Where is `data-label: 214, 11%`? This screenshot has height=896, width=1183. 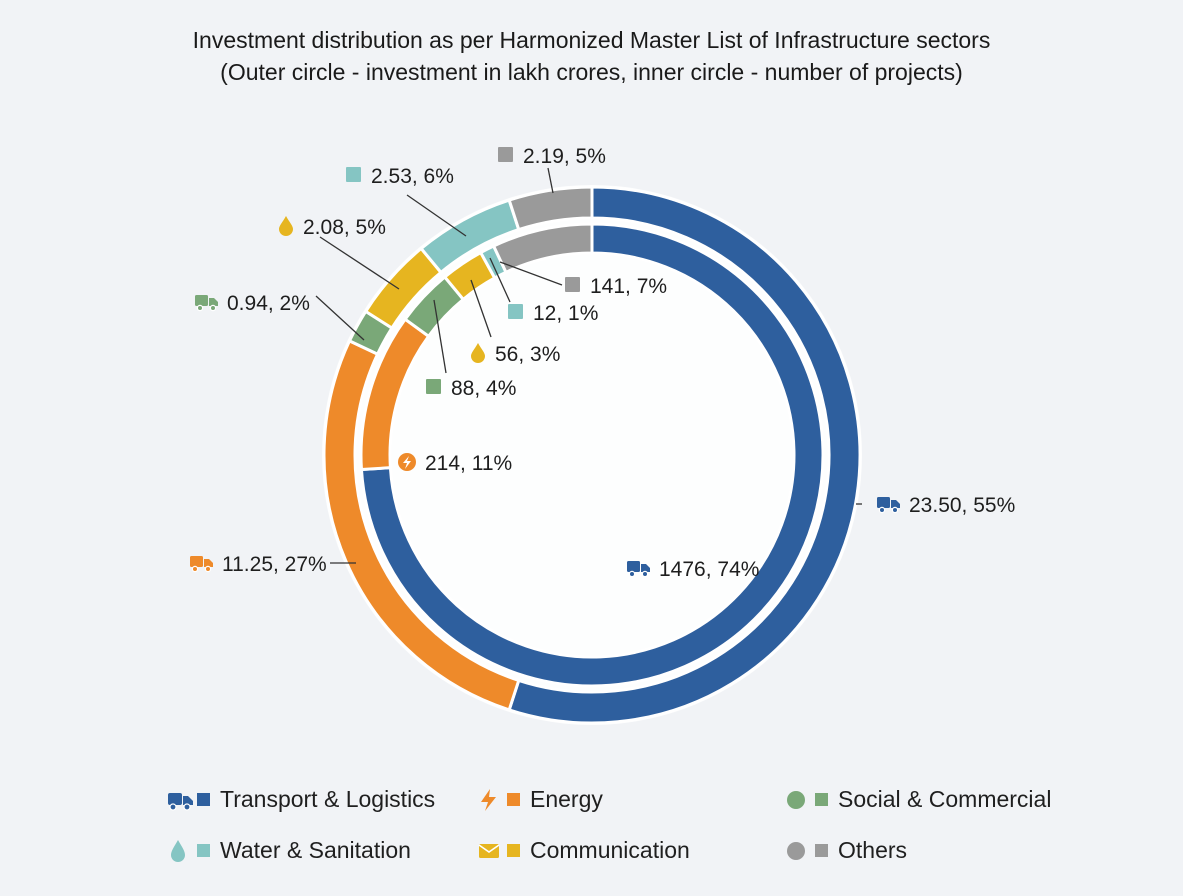
data-label: 214, 11% is located at coordinates (468, 463).